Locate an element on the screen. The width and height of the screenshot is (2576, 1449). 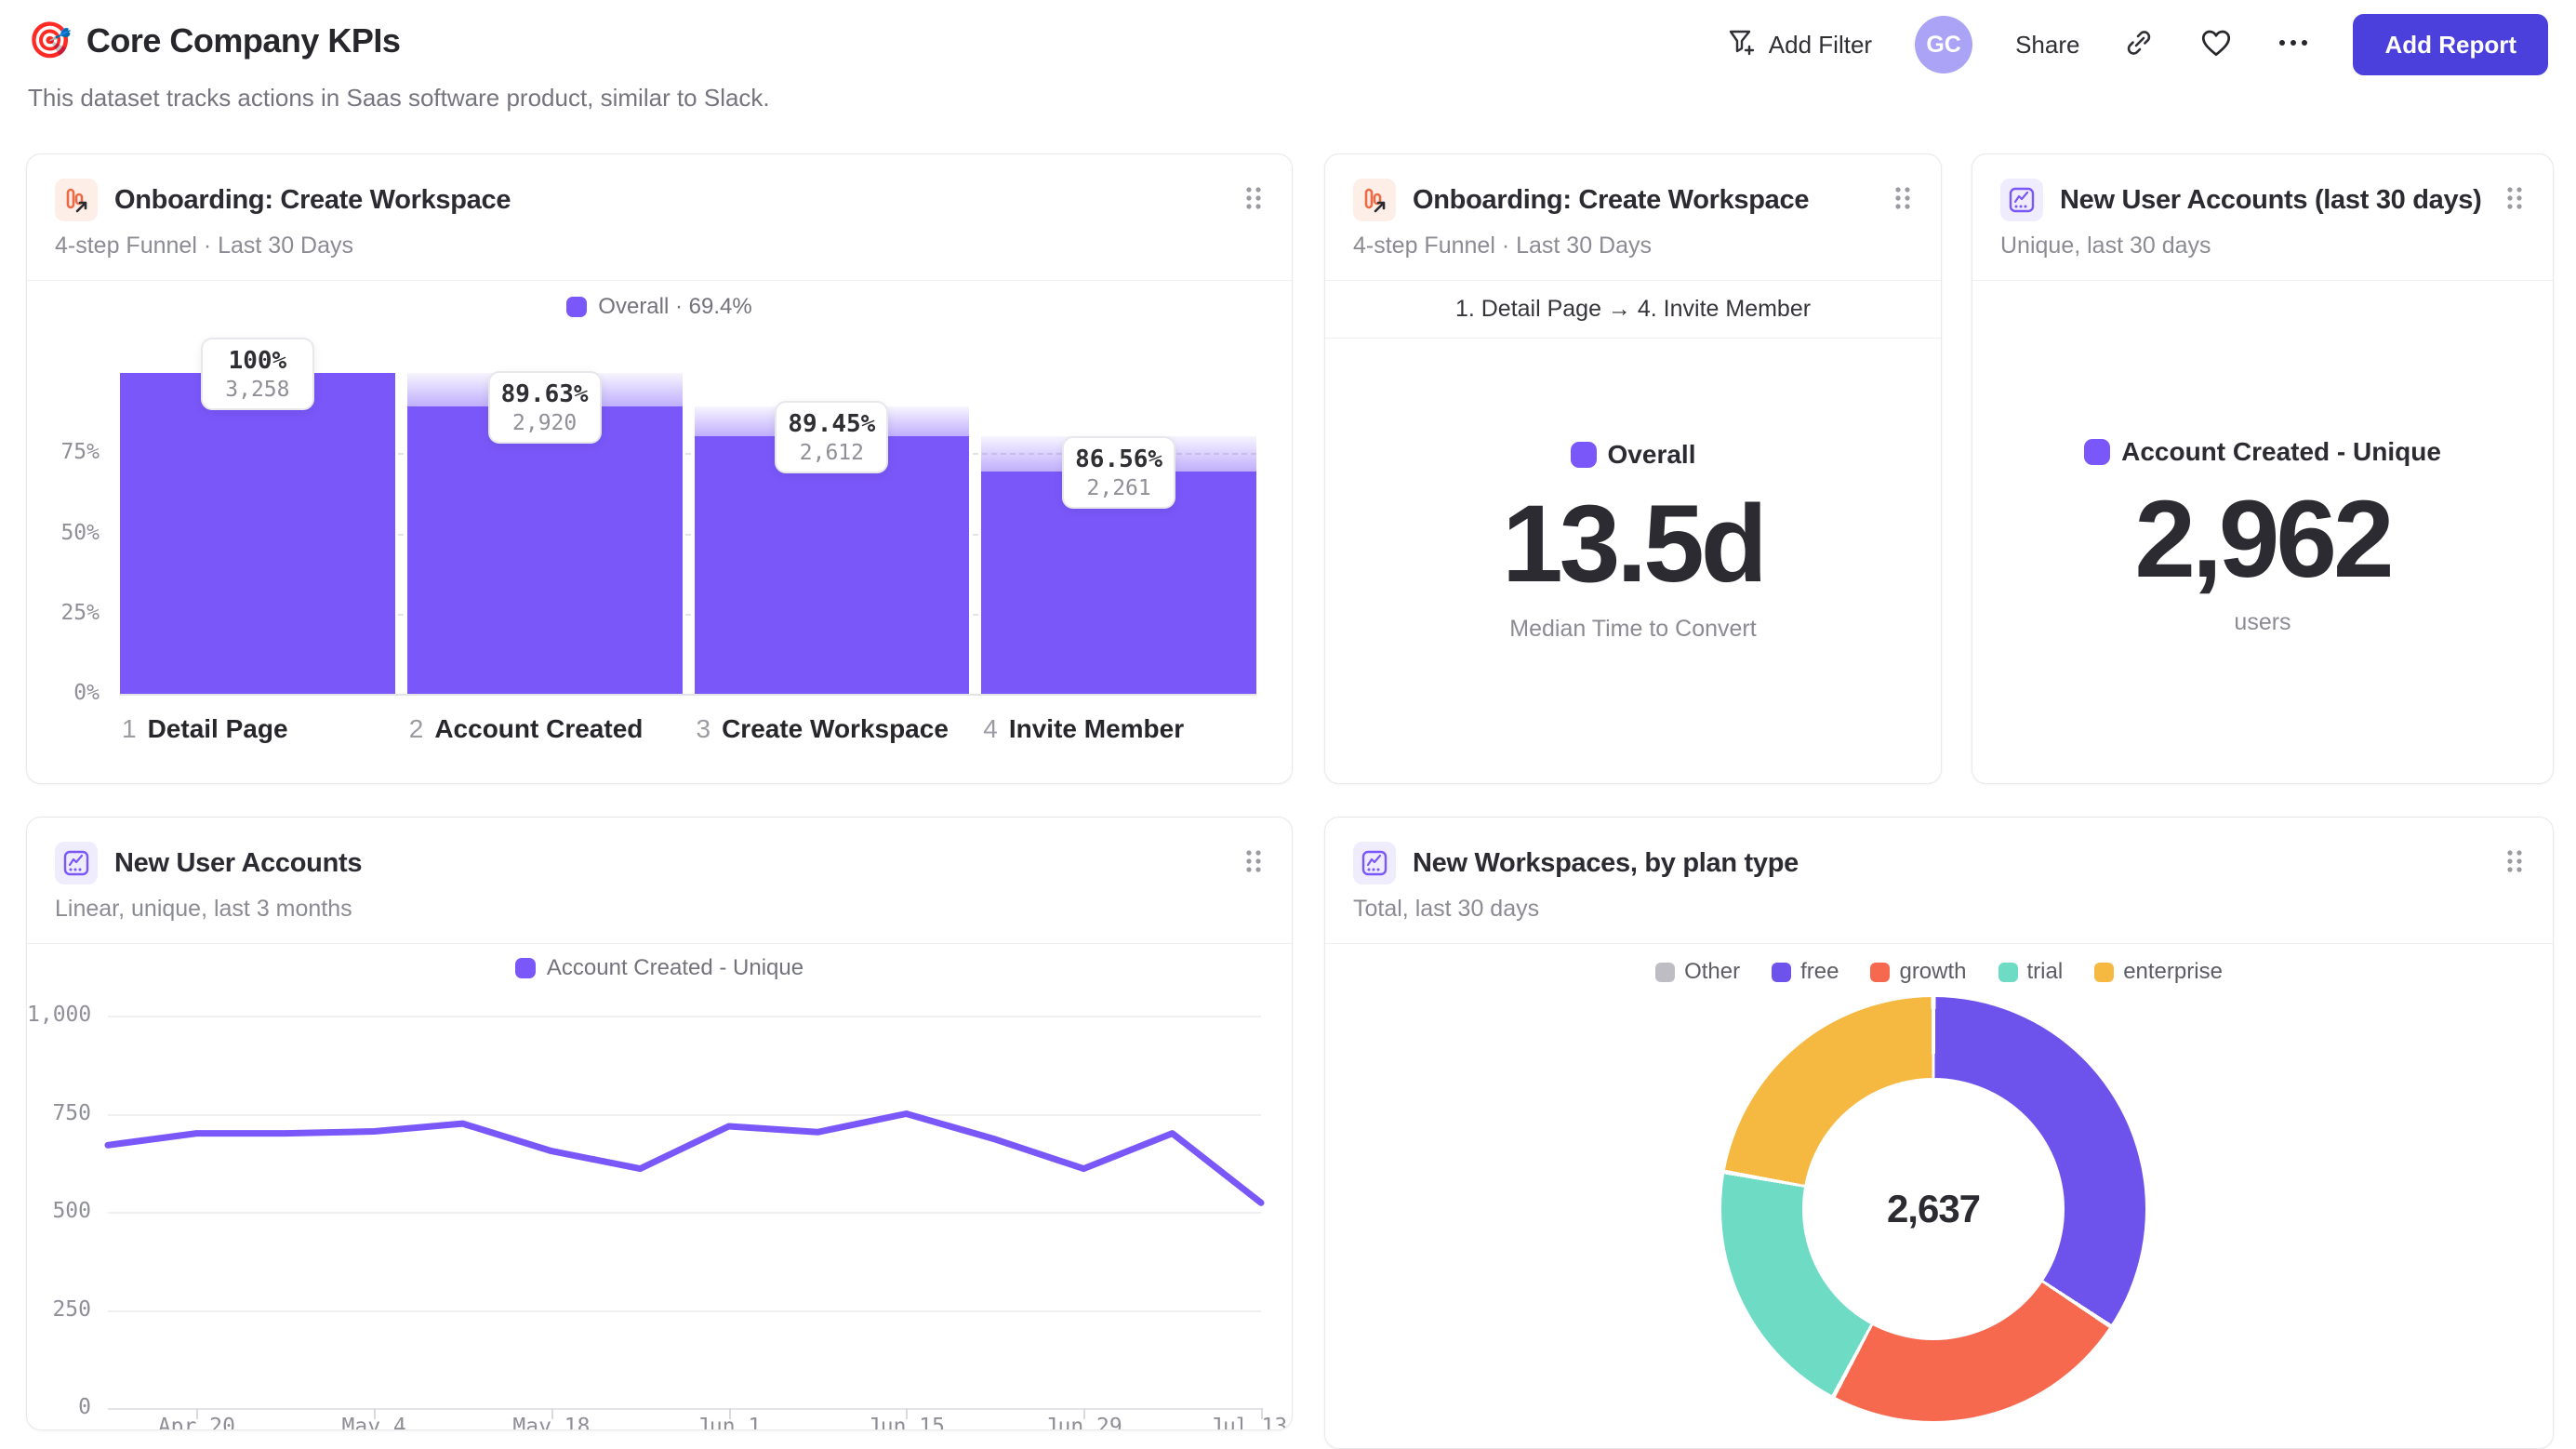
funnel-range-label: 1. Detail Page → 4. Invite Member is located at coordinates (1633, 310).